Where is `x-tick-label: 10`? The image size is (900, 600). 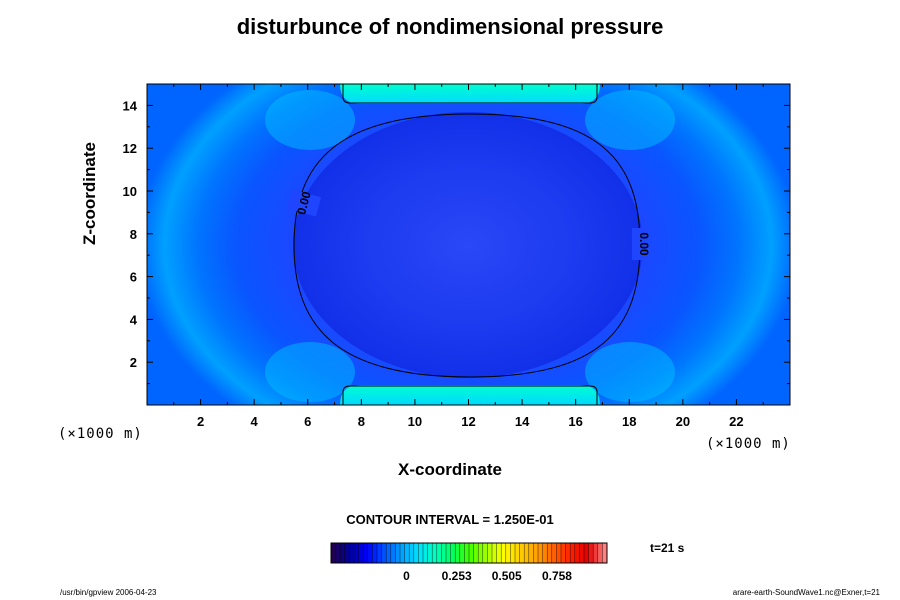 x-tick-label: 10 is located at coordinates (415, 421).